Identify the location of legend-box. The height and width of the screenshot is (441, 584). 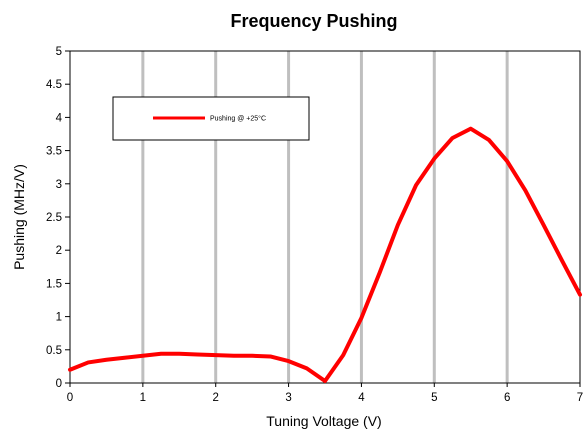
(211, 118).